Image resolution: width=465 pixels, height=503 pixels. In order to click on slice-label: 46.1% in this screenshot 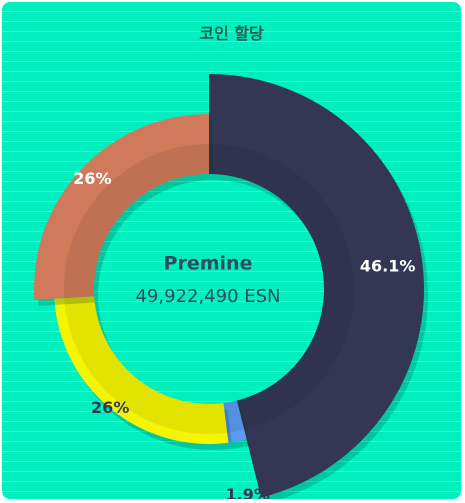, I will do `click(388, 266)`.